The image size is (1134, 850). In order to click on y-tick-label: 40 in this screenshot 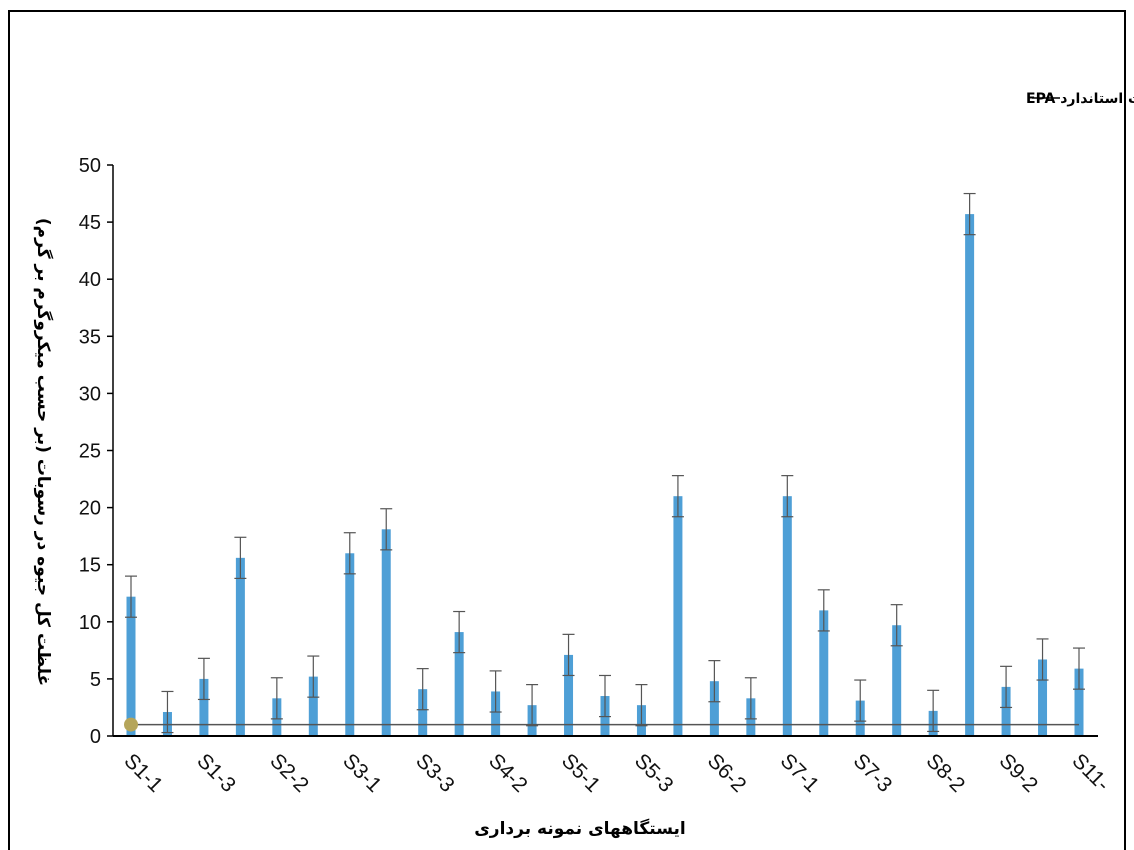, I will do `click(90, 280)`.